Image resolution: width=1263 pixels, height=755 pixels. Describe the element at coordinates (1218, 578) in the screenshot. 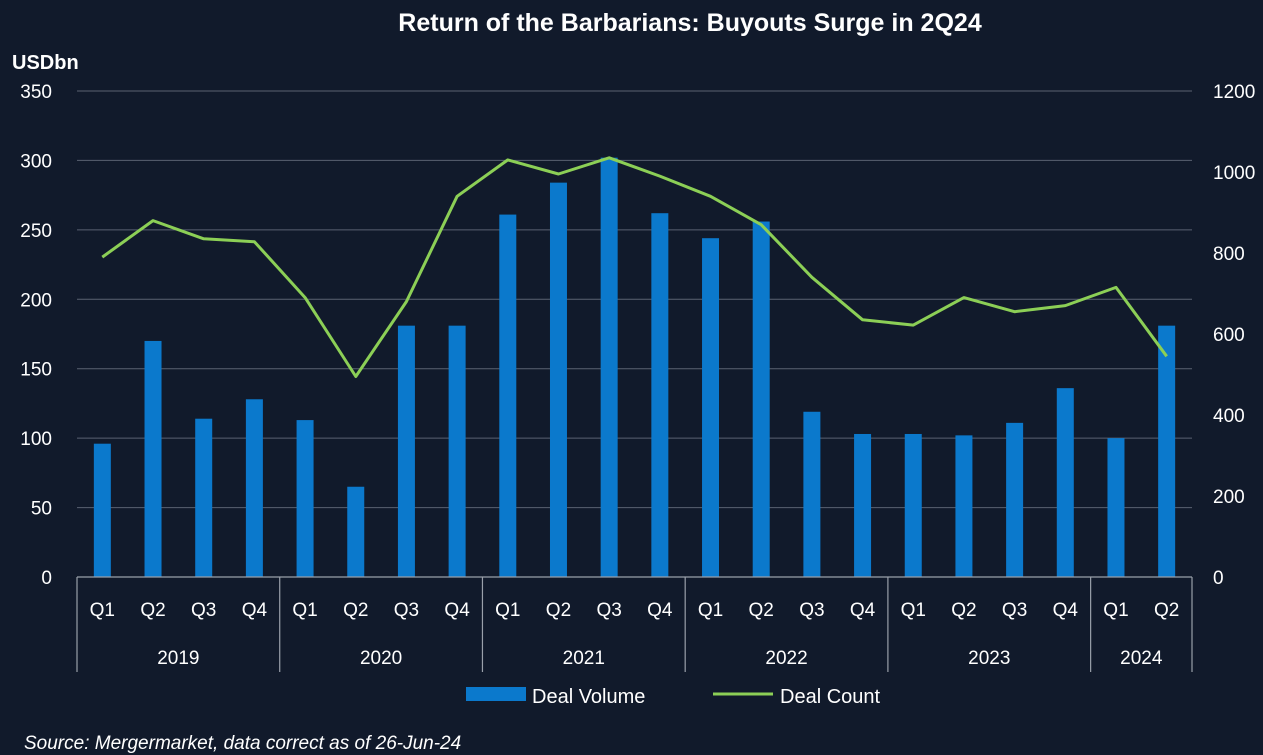

I see `y2-tick-label: 0` at that location.